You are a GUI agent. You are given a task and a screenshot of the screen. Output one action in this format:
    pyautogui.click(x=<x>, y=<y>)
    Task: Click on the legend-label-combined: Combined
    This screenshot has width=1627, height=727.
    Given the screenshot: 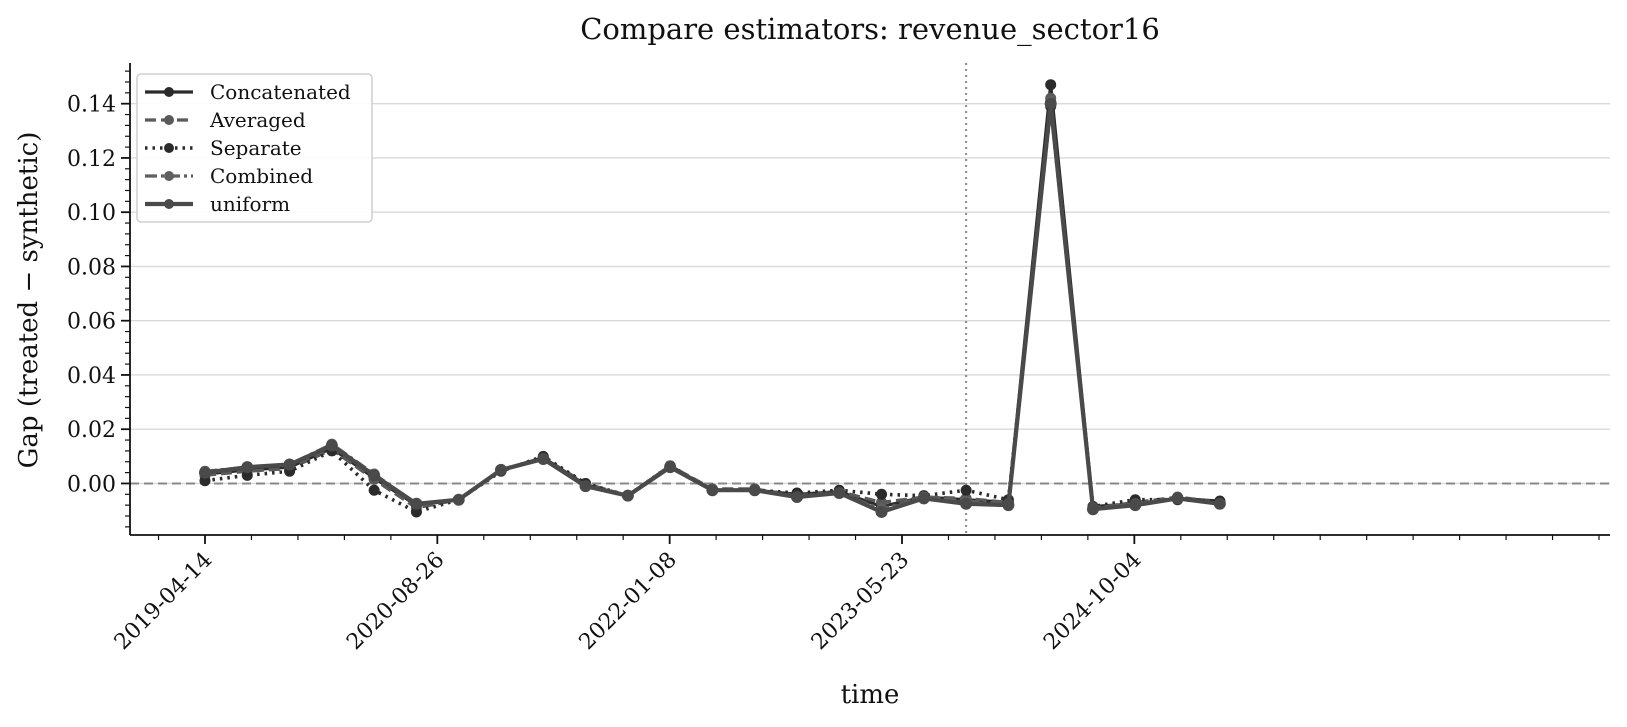 What is the action you would take?
    pyautogui.click(x=261, y=176)
    